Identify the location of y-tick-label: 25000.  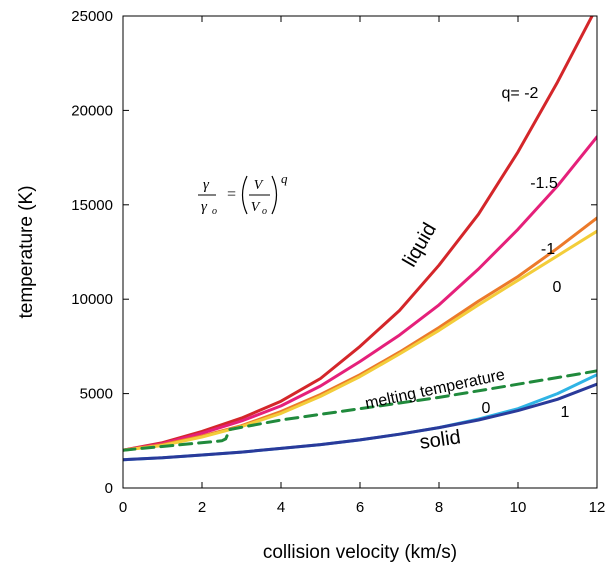
(92, 16).